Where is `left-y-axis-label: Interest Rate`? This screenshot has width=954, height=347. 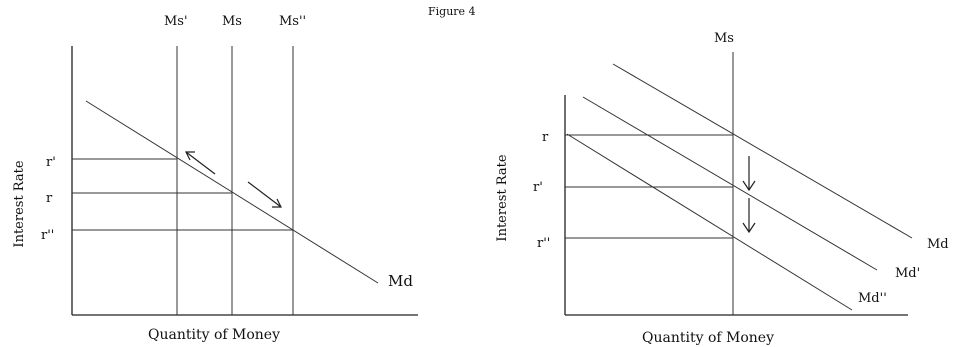 left-y-axis-label: Interest Rate is located at coordinates (19, 203).